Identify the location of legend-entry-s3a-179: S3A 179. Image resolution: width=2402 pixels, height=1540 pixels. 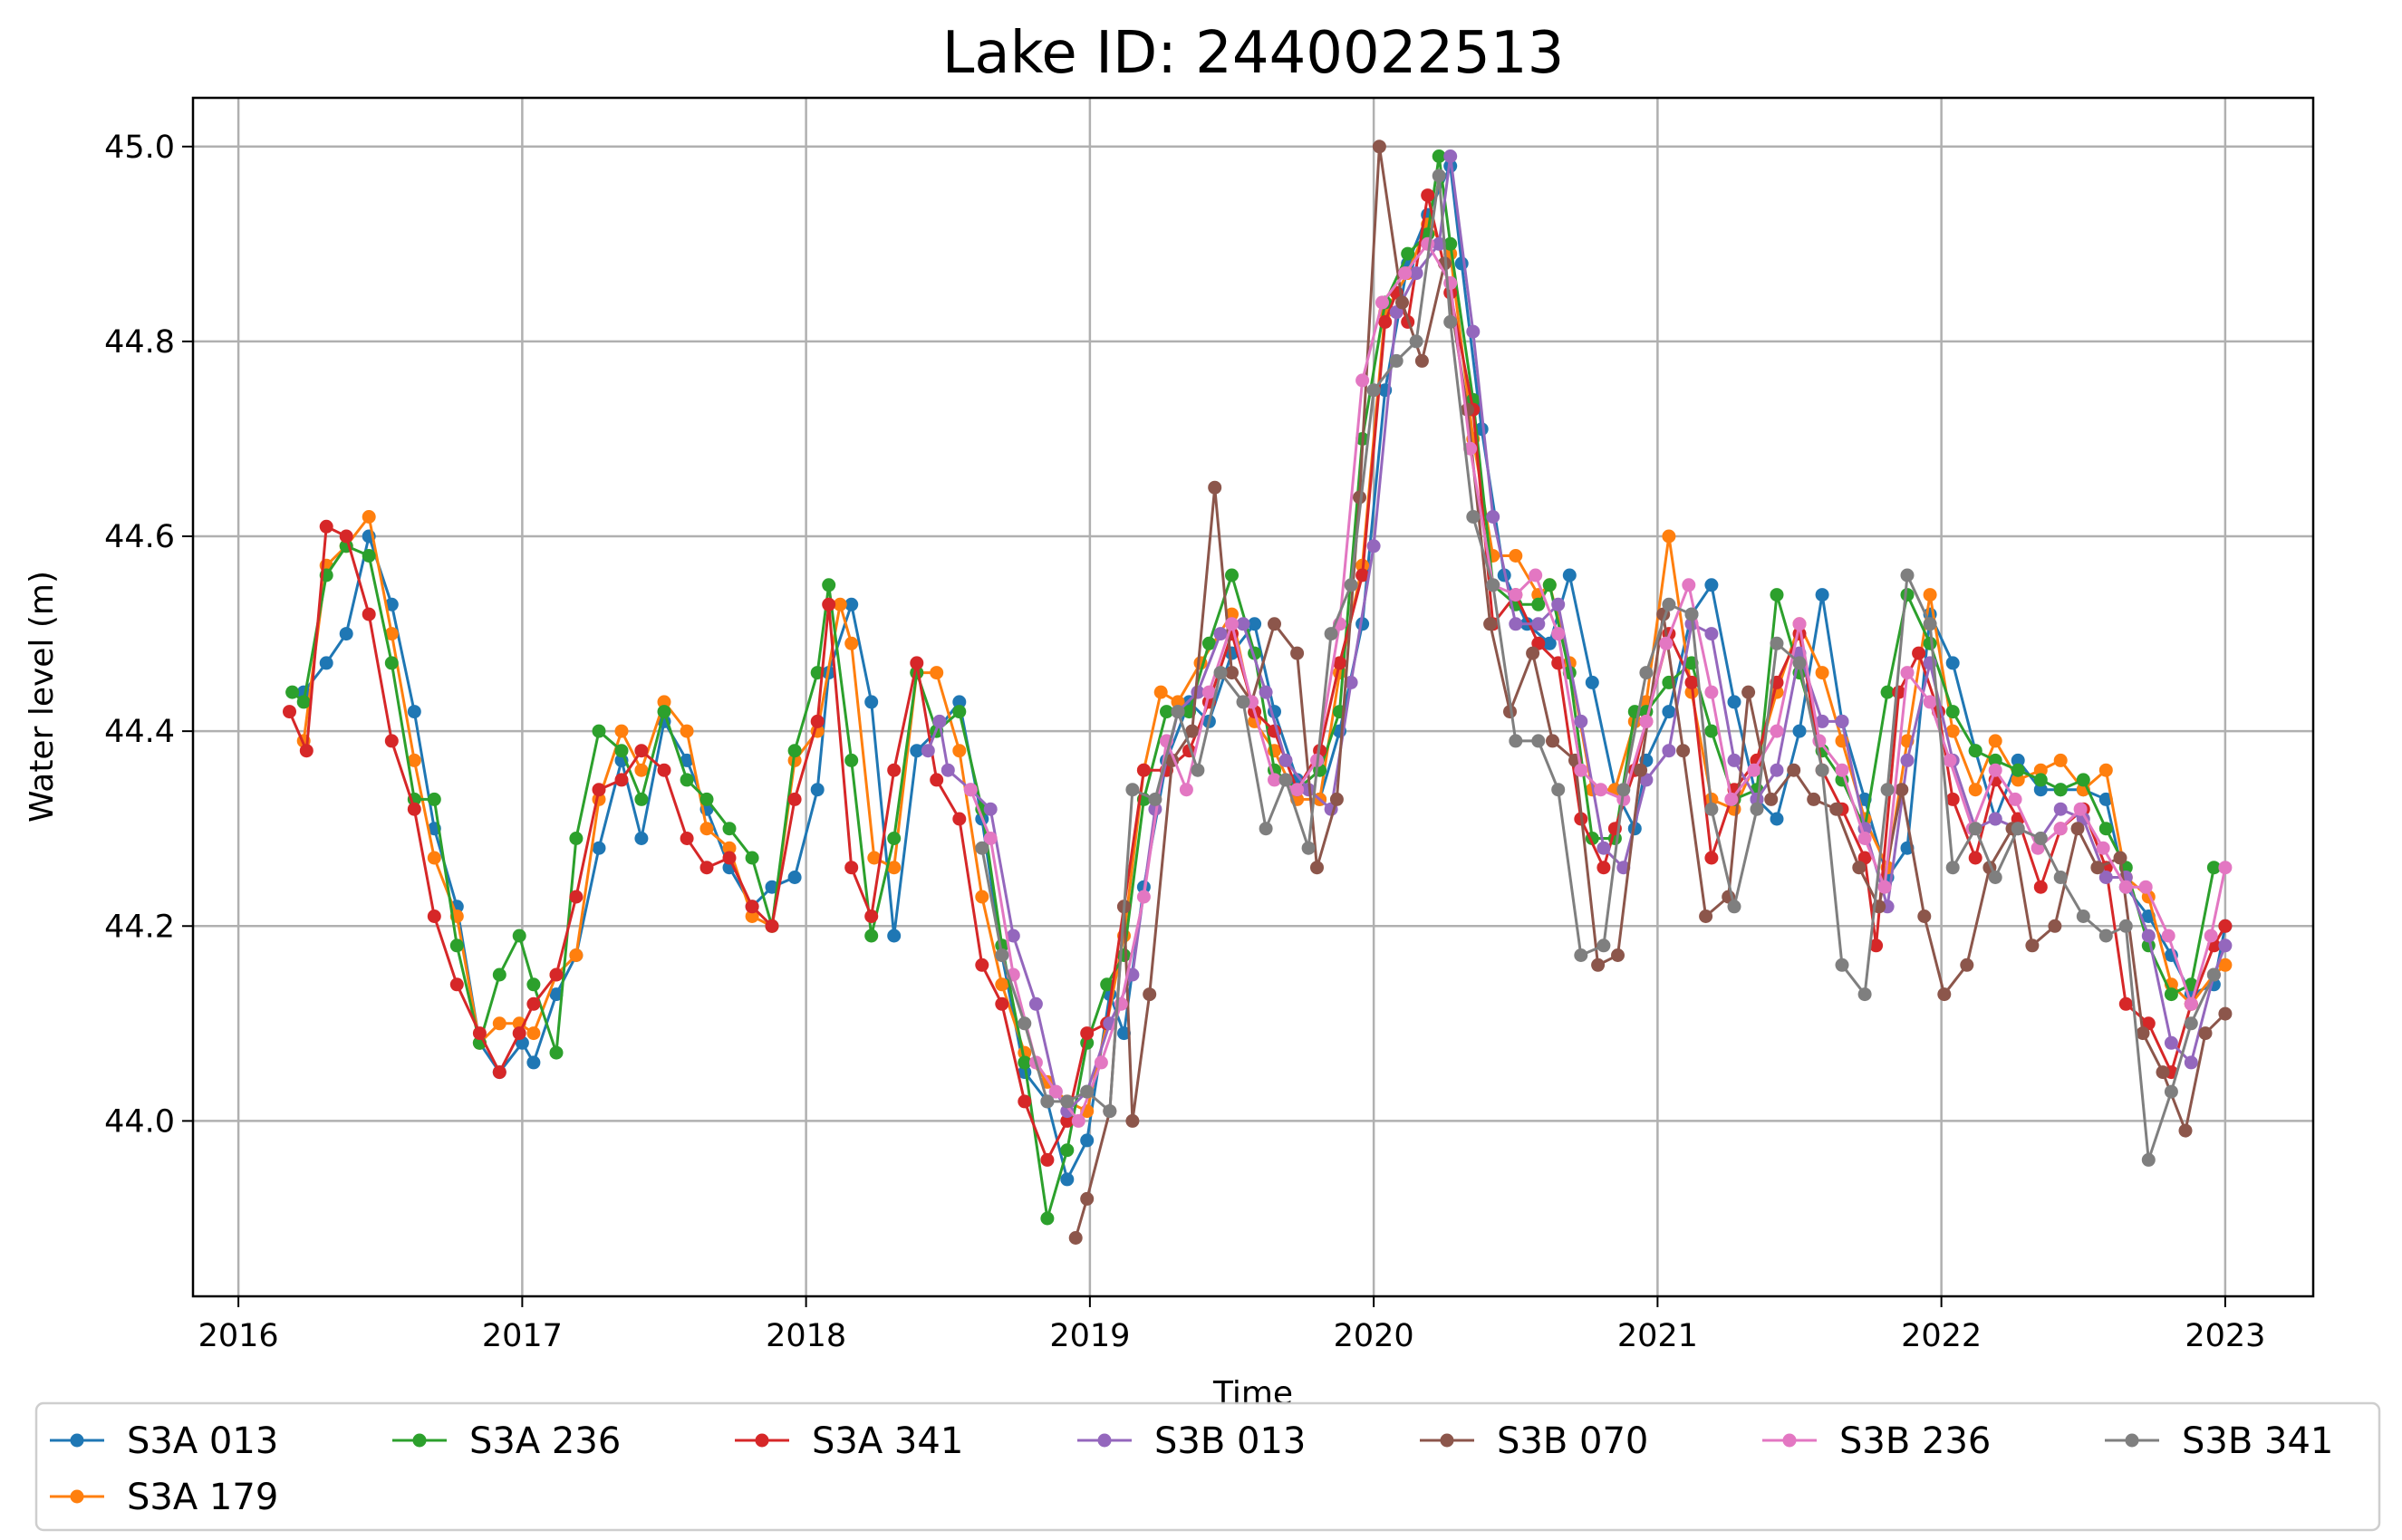
(164, 1497).